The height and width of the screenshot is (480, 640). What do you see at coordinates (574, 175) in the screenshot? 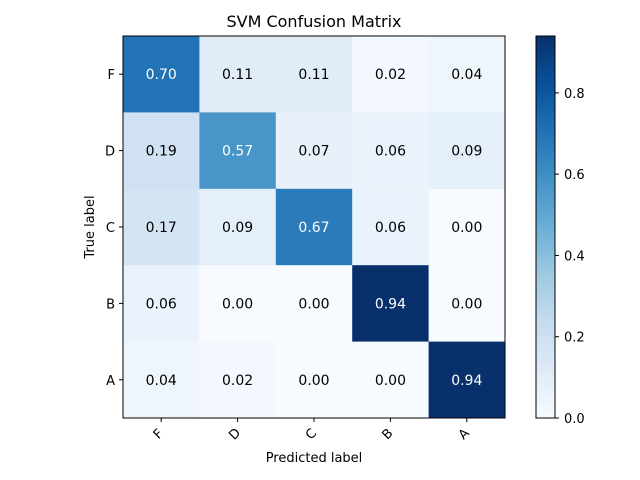
I see `colorbar-tick-label: 0.6` at bounding box center [574, 175].